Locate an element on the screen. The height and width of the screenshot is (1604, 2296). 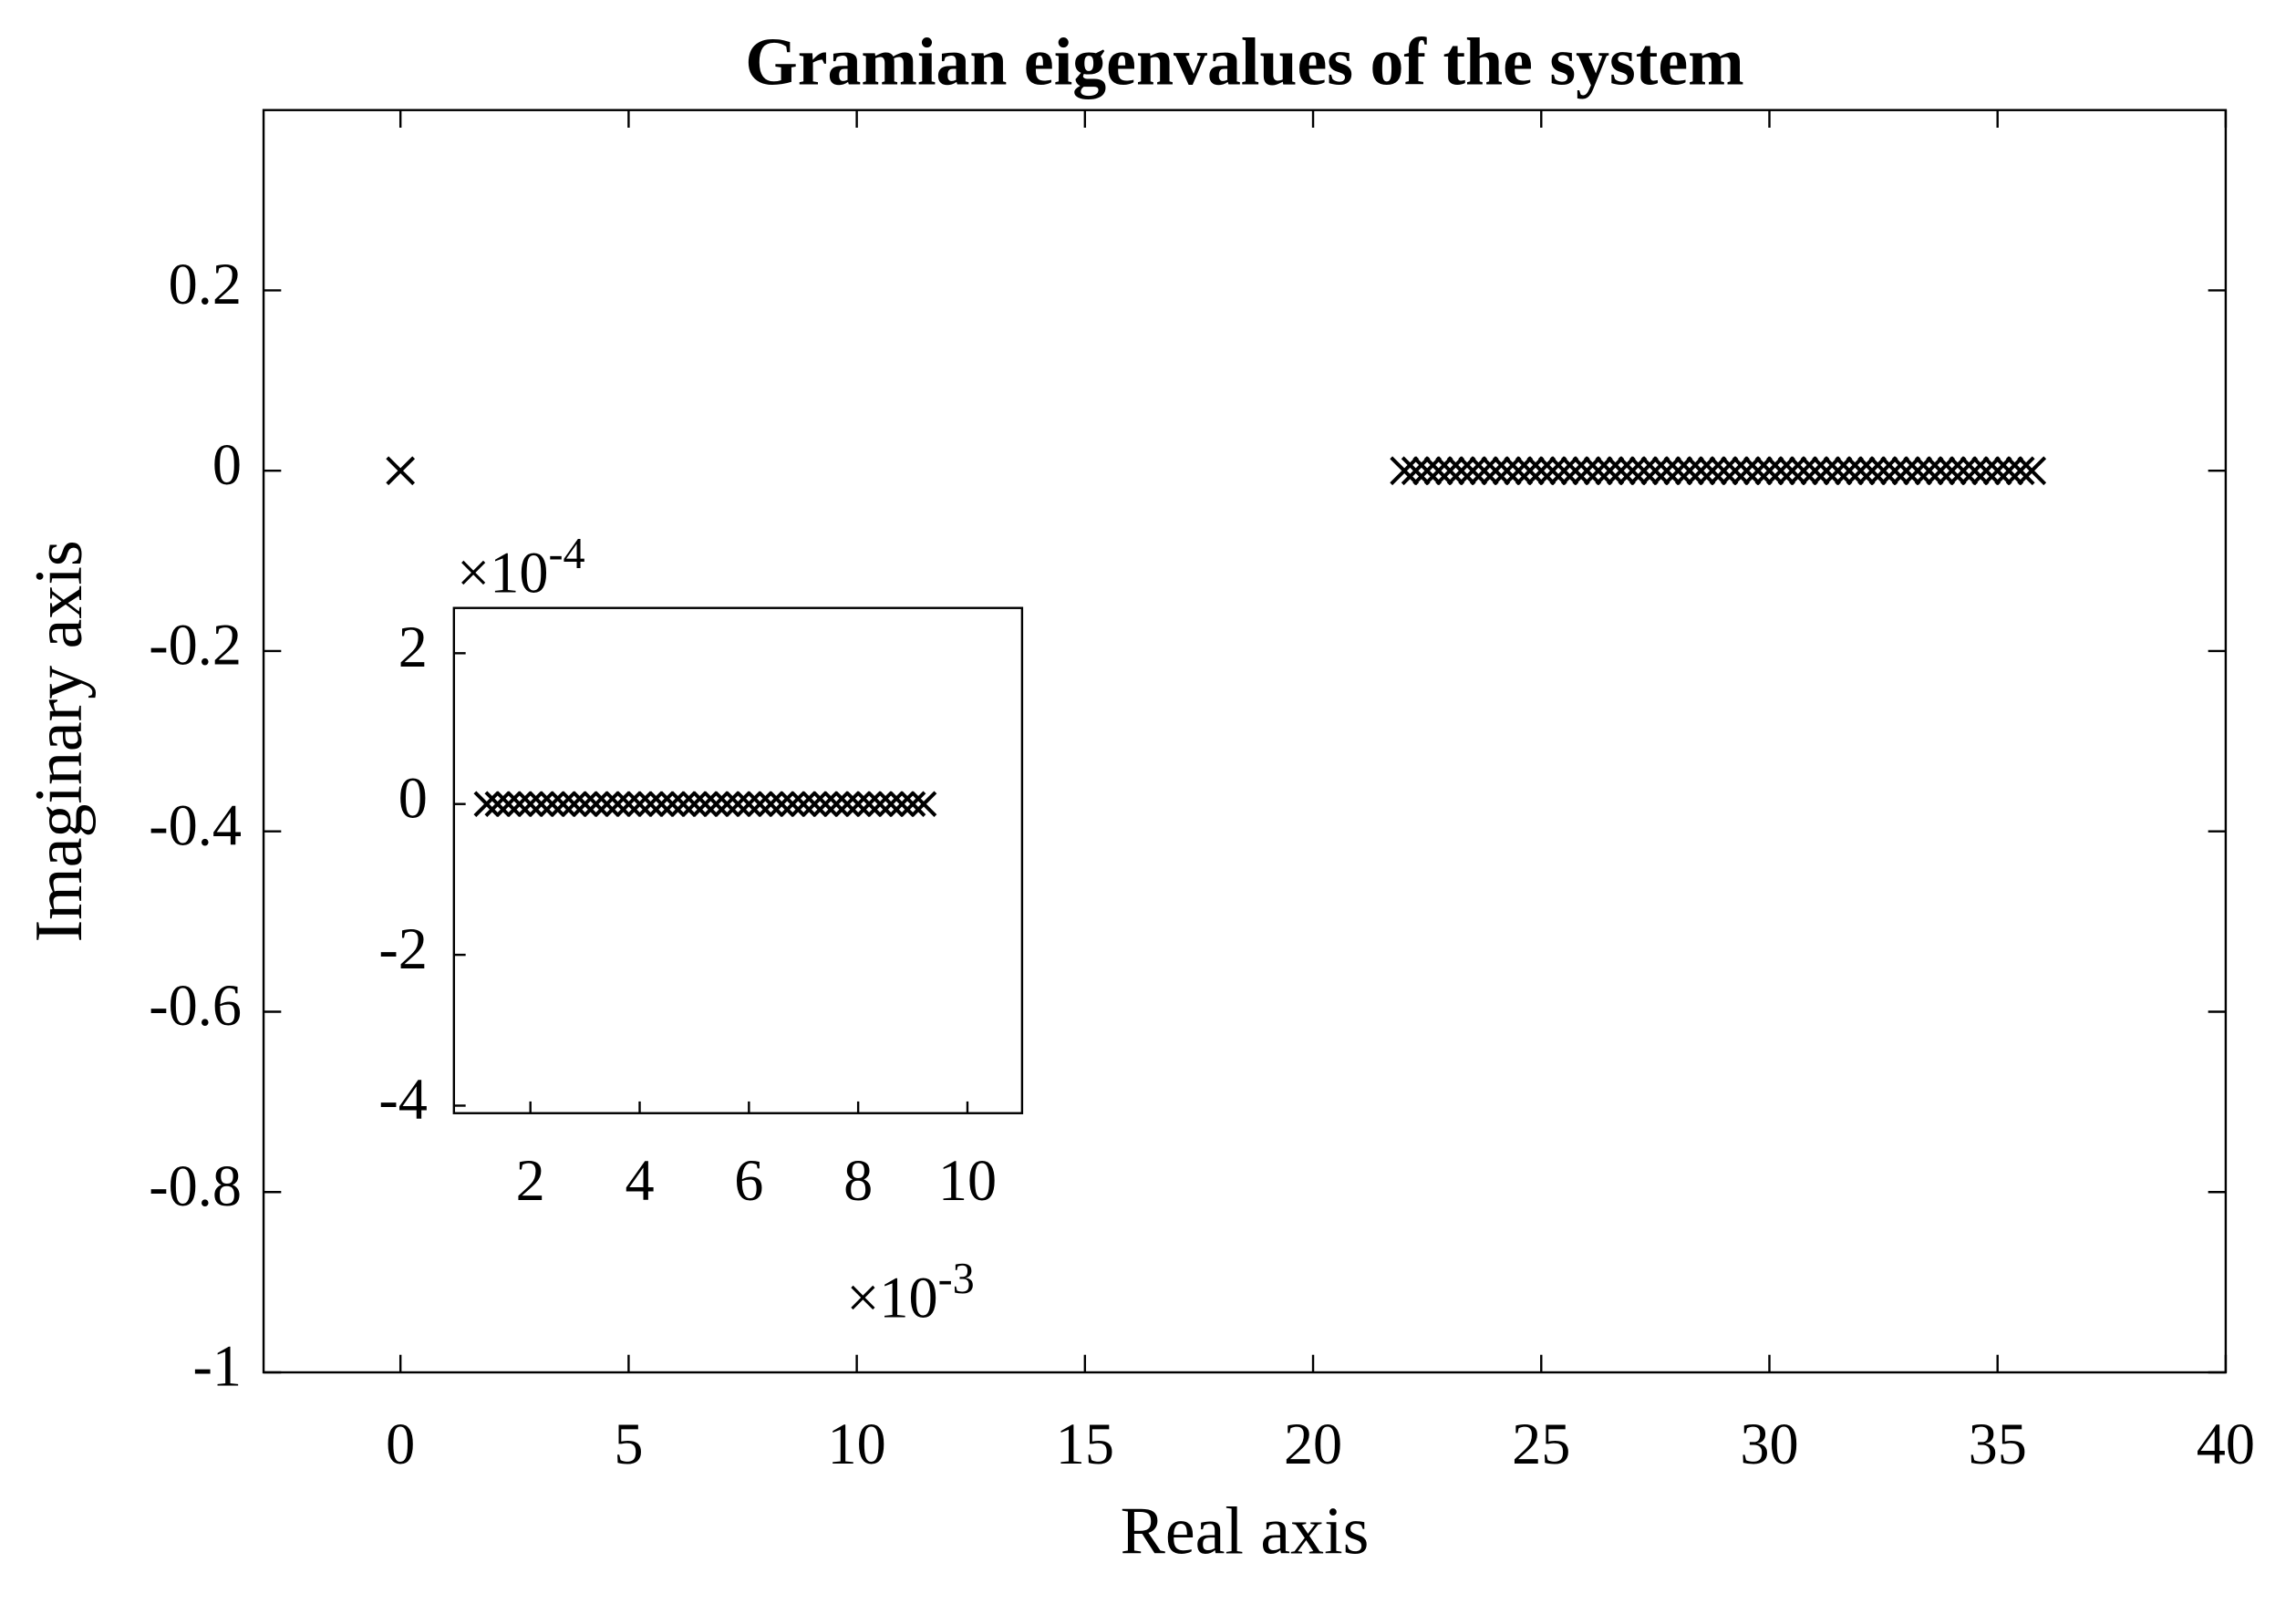
multiplier-exponent: -4 is located at coordinates (566, 554).